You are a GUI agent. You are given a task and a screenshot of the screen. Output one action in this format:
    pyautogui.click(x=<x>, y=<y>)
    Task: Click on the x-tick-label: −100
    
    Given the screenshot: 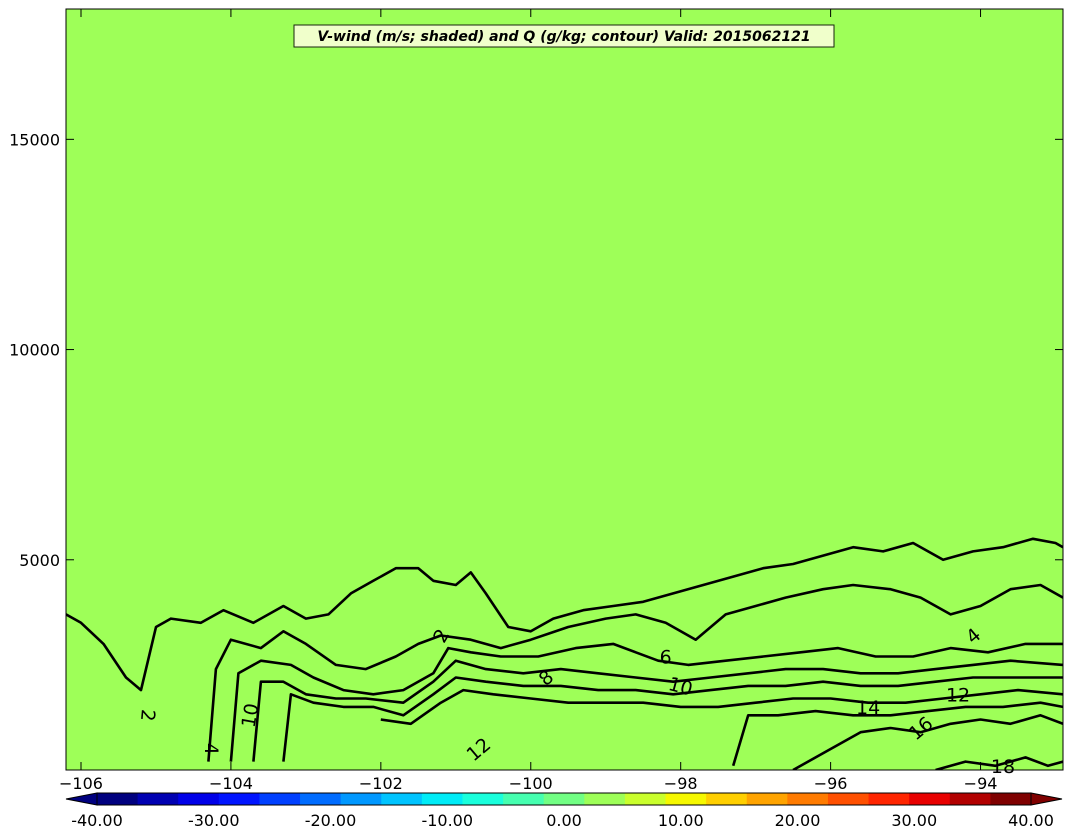 What is the action you would take?
    pyautogui.click(x=531, y=783)
    